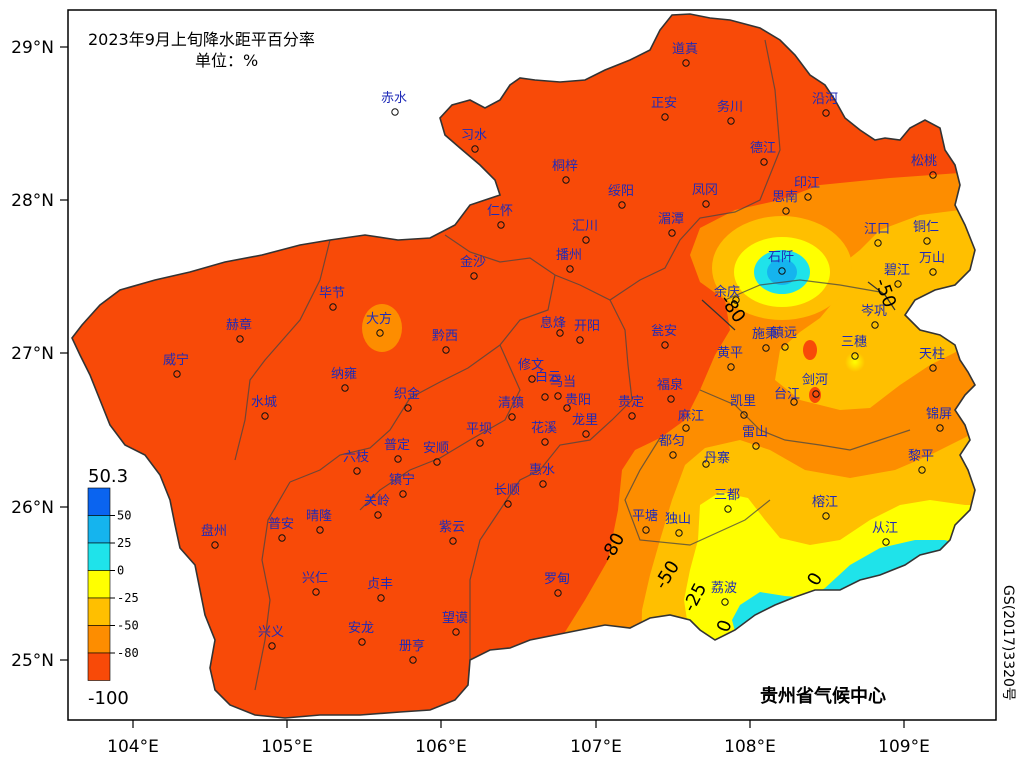 The width and height of the screenshot is (1024, 764). Describe the element at coordinates (691, 416) in the screenshot. I see `station-label: 麻江` at that location.